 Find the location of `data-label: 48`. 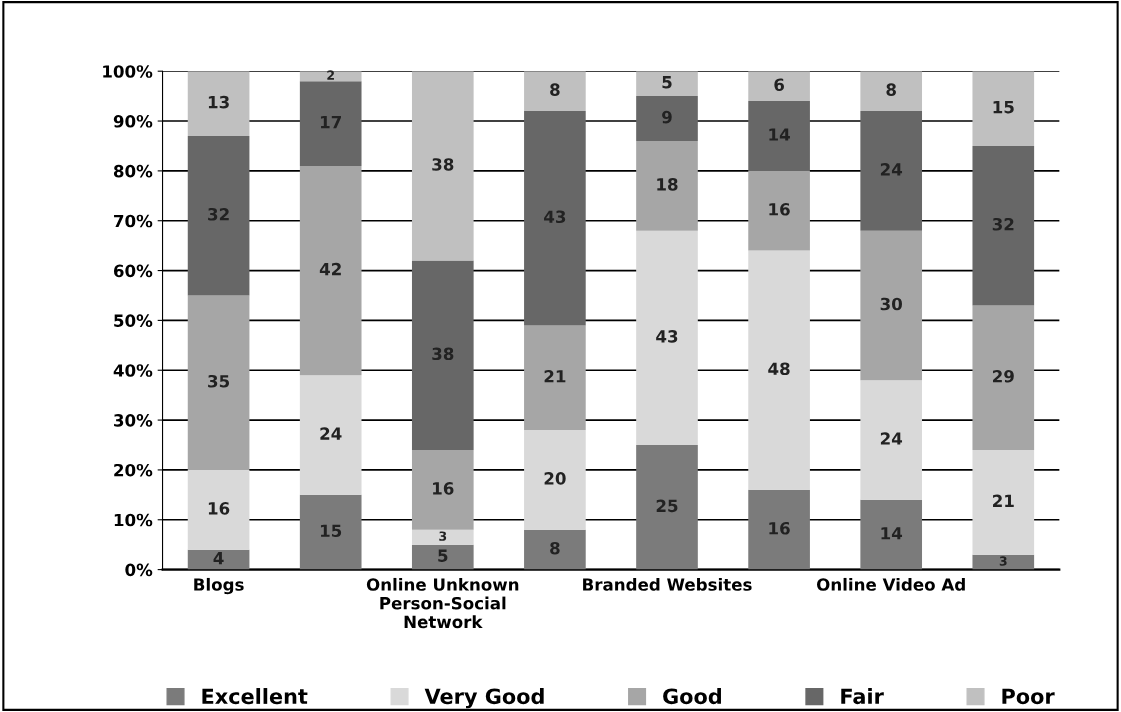

data-label: 48 is located at coordinates (779, 369).